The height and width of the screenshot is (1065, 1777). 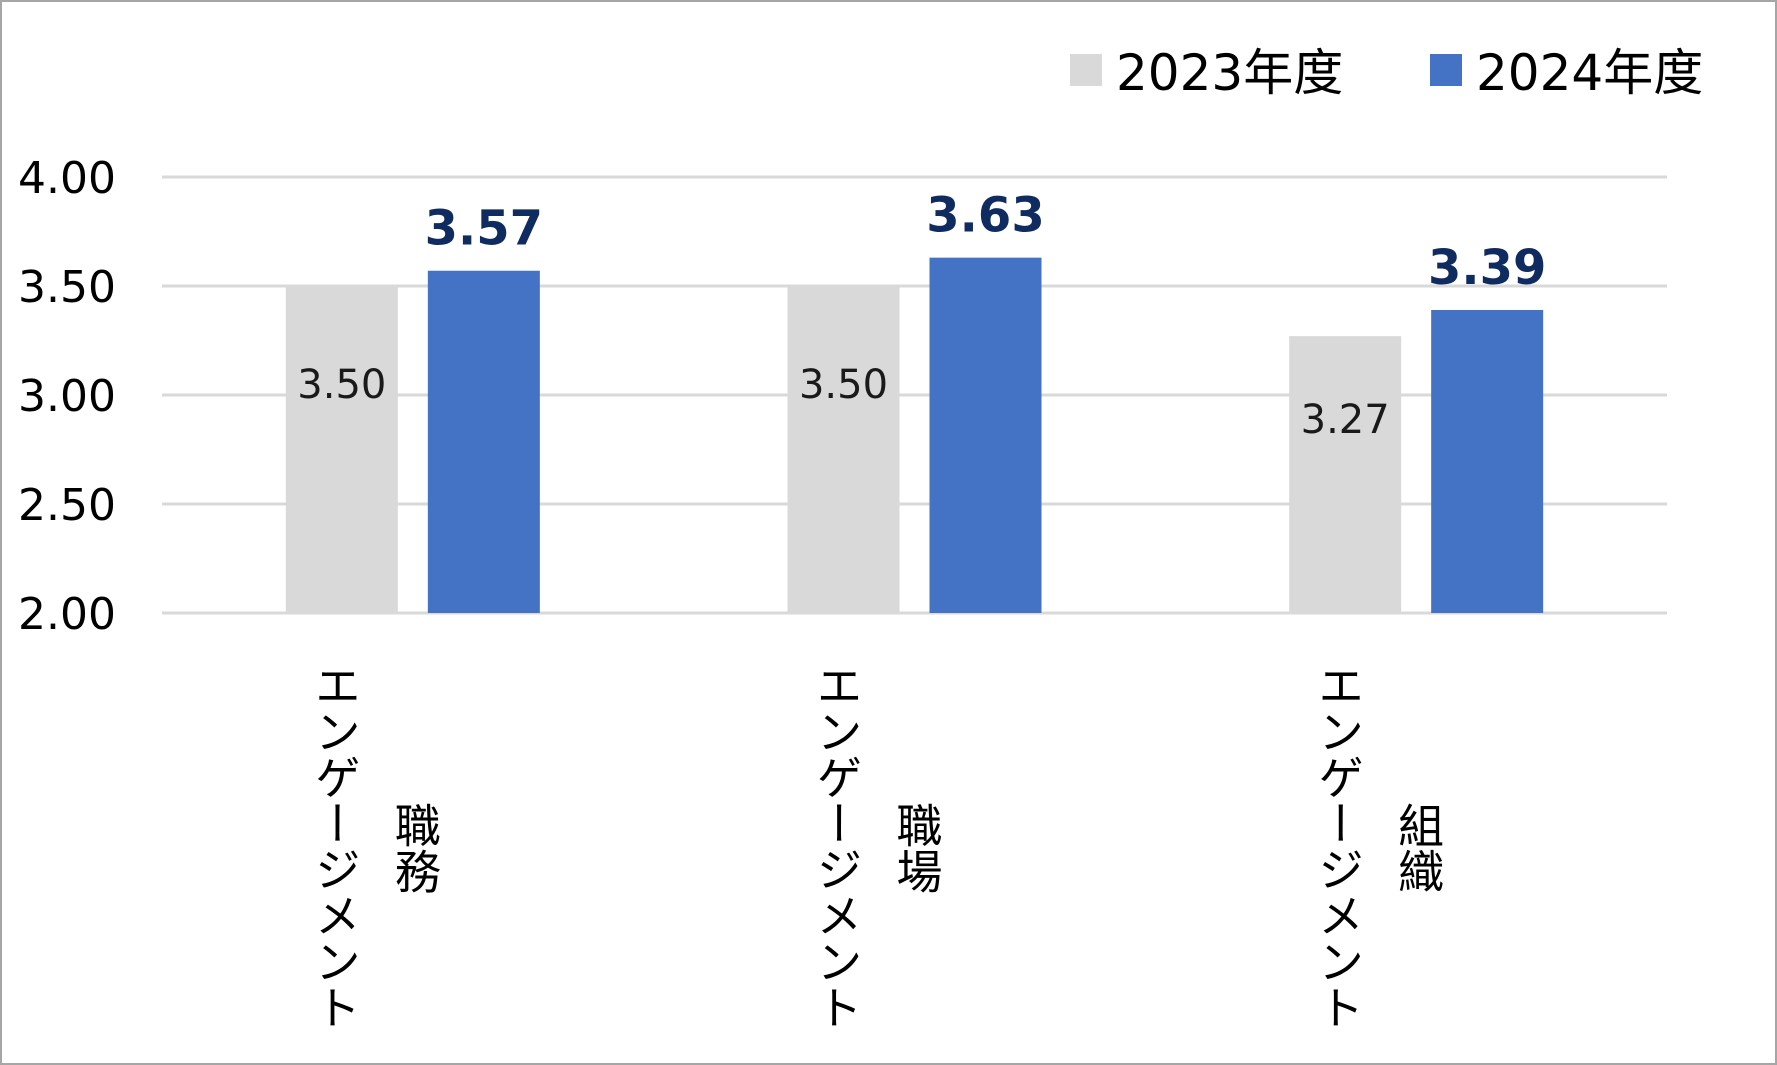 I want to click on bar-2023年度-0, so click(x=341, y=449).